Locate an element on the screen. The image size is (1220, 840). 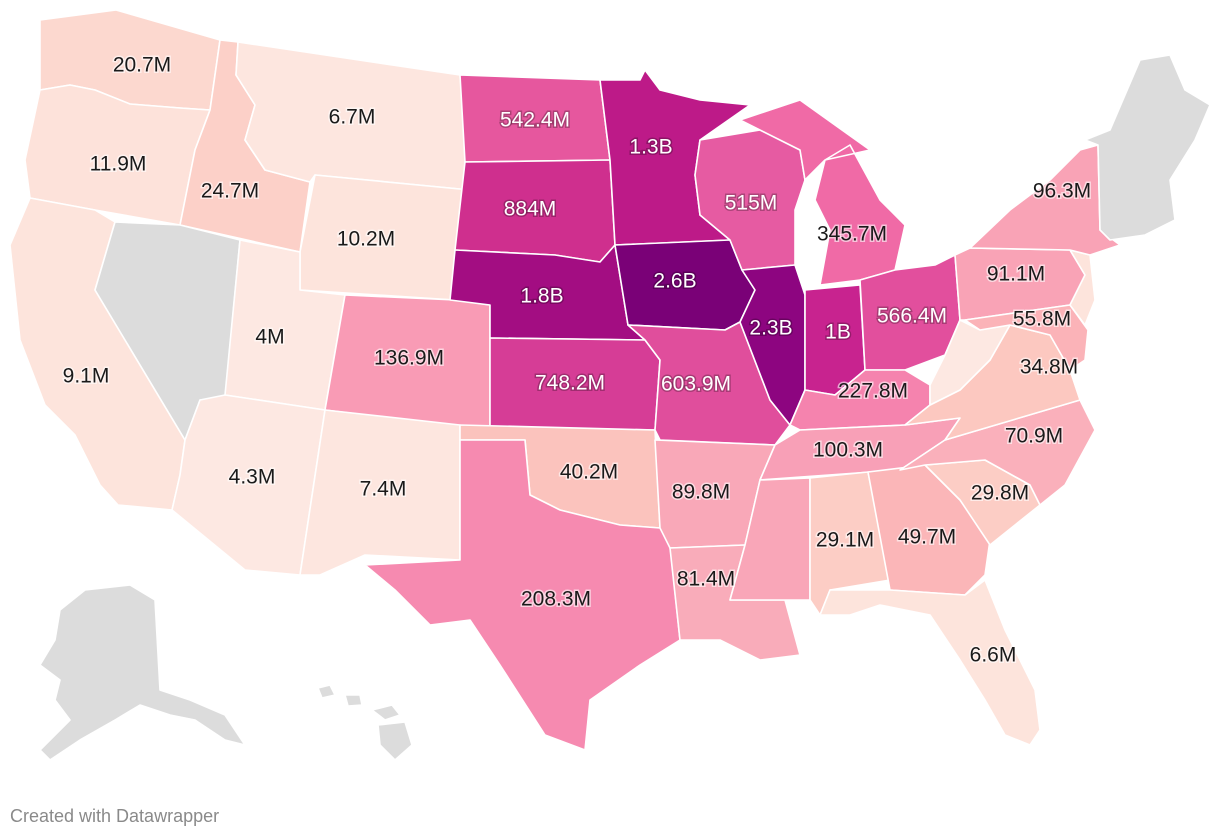
label-al: 29.1M is located at coordinates (845, 540).